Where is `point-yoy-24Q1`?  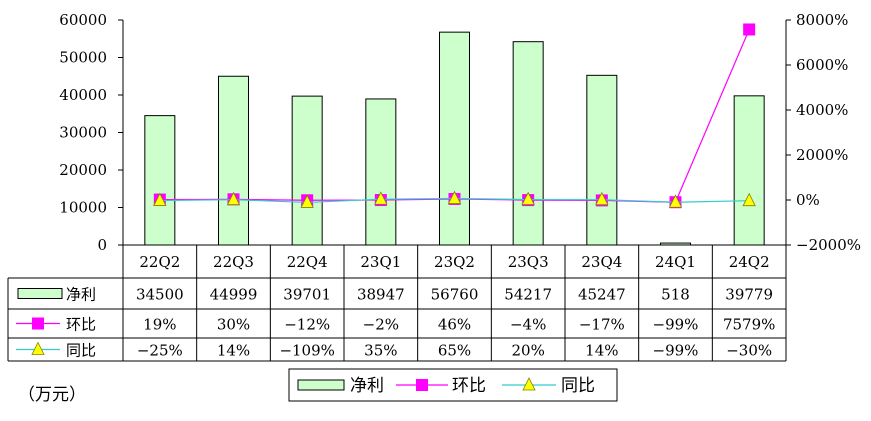
point-yoy-24Q1 is located at coordinates (675, 201).